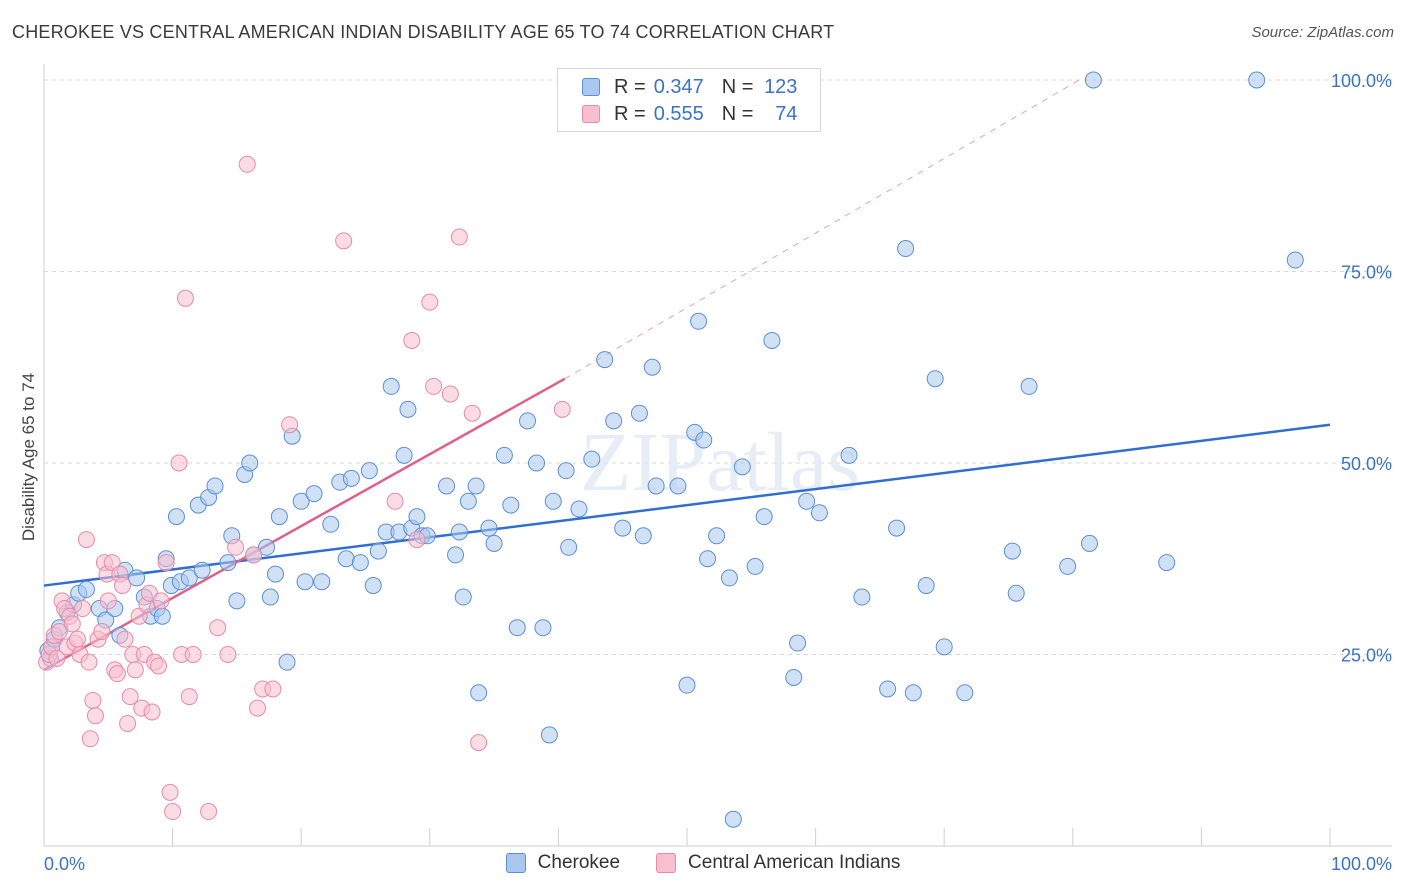  Describe the element at coordinates (678, 86) in the screenshot. I see `r-value: 0.347` at that location.